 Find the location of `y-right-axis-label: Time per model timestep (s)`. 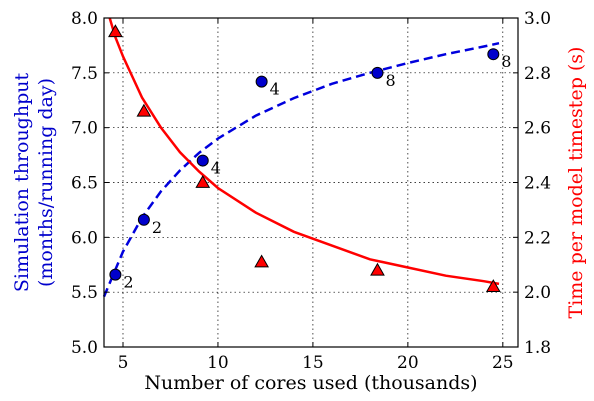

y-right-axis-label: Time per model timestep (s) is located at coordinates (576, 183).